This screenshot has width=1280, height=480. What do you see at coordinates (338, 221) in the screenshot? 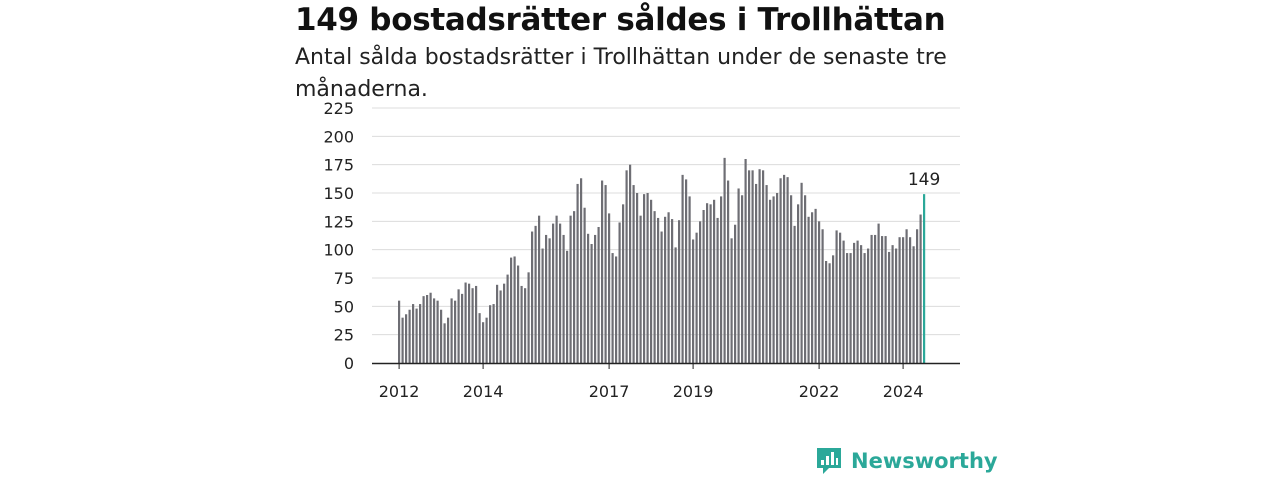
I see `y-tick-label: 125` at bounding box center [338, 221].